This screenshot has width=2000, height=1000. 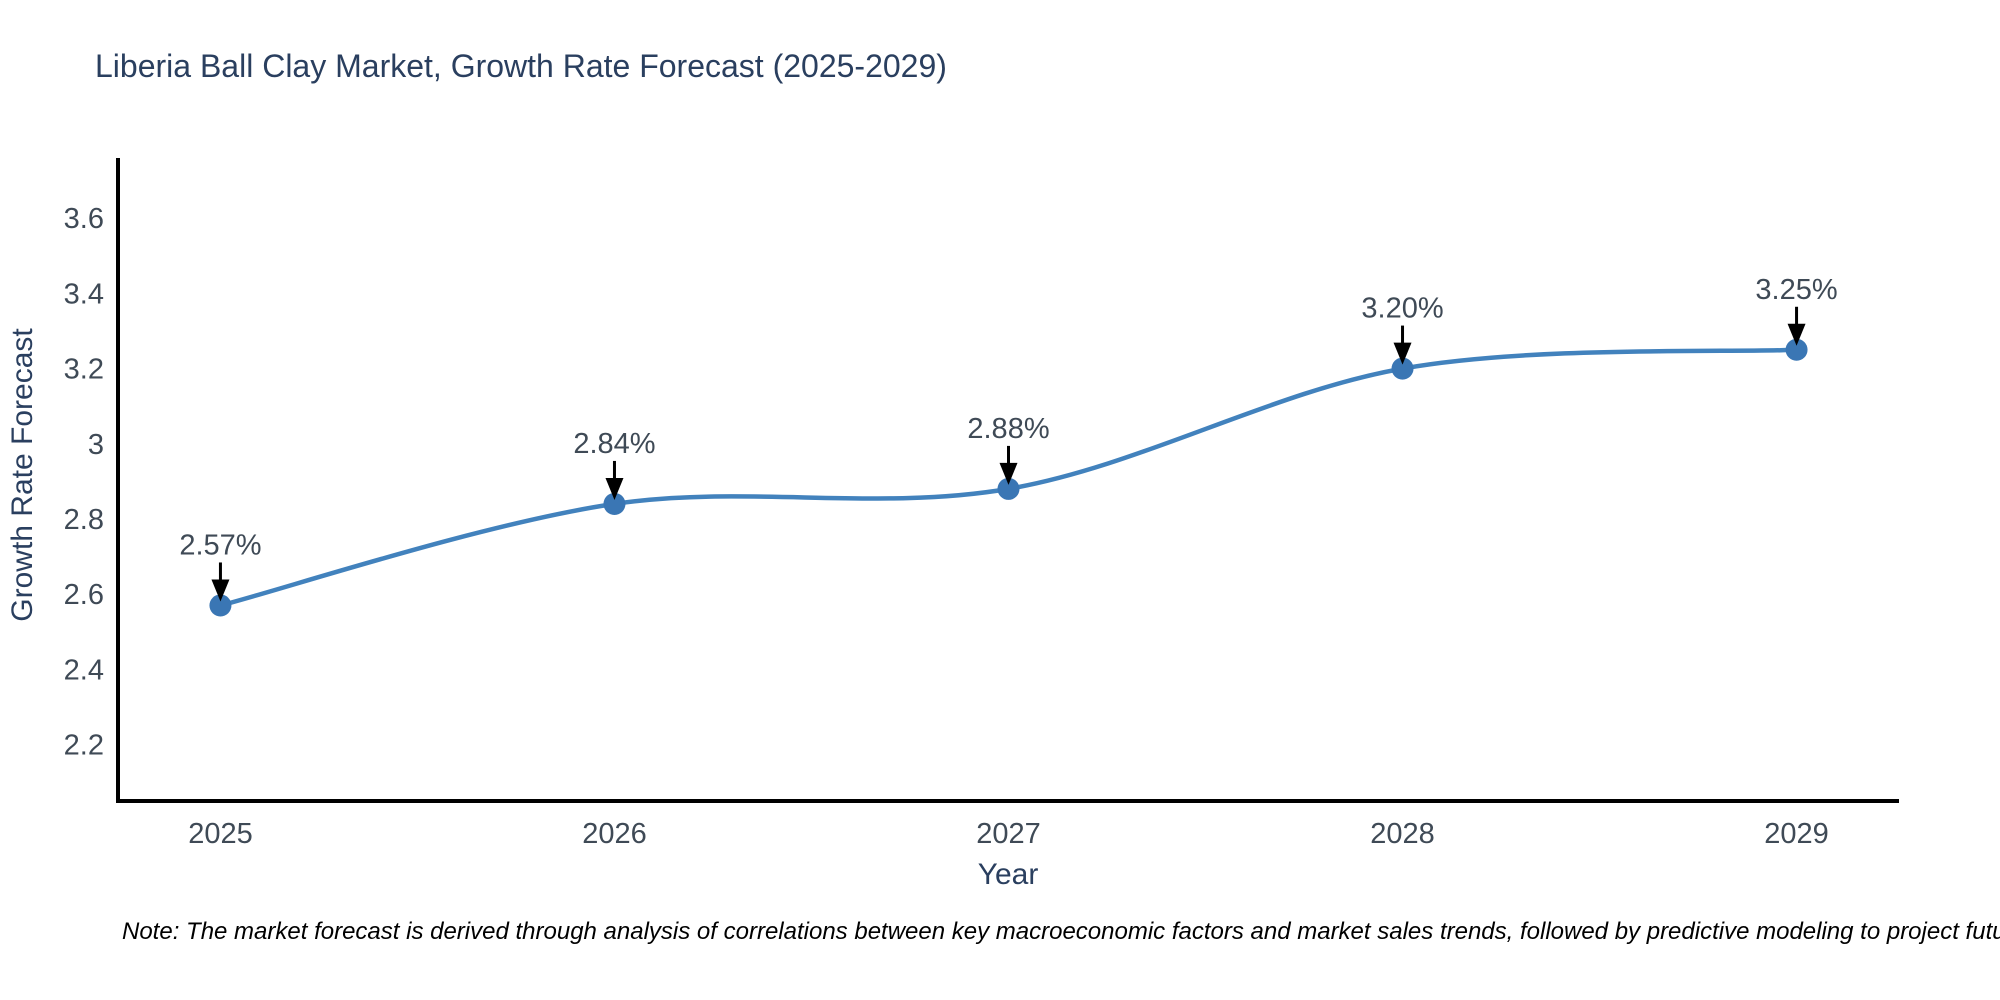 What do you see at coordinates (84, 595) in the screenshot?
I see `y-tick-label: 2.6` at bounding box center [84, 595].